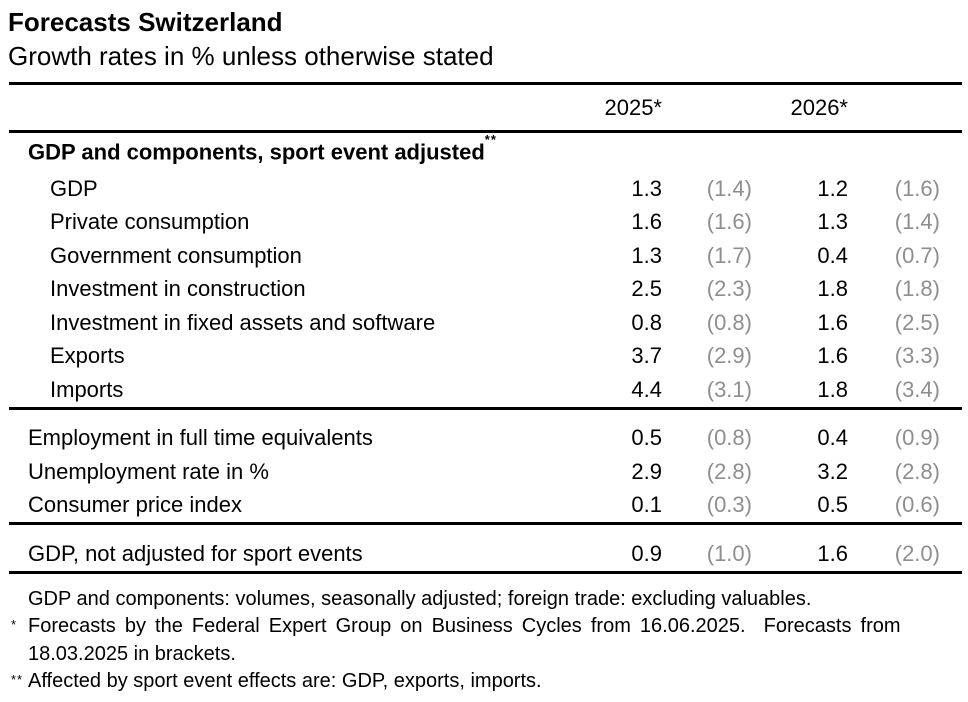 The height and width of the screenshot is (702, 968). Describe the element at coordinates (729, 289) in the screenshot. I see `prev-forecast-2025: (2.3)` at that location.